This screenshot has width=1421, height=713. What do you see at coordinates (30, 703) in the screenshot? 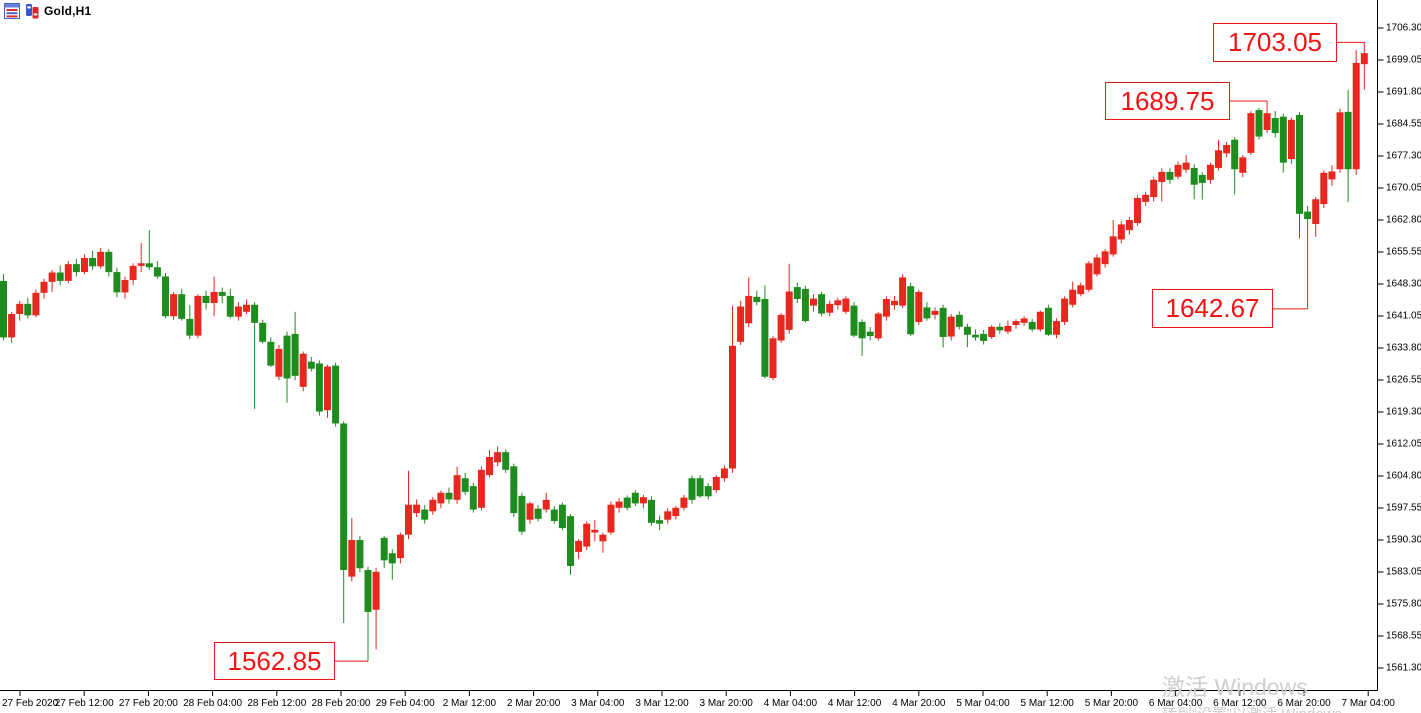
I see `time-tick-label: 27 Feb 2020` at bounding box center [30, 703].